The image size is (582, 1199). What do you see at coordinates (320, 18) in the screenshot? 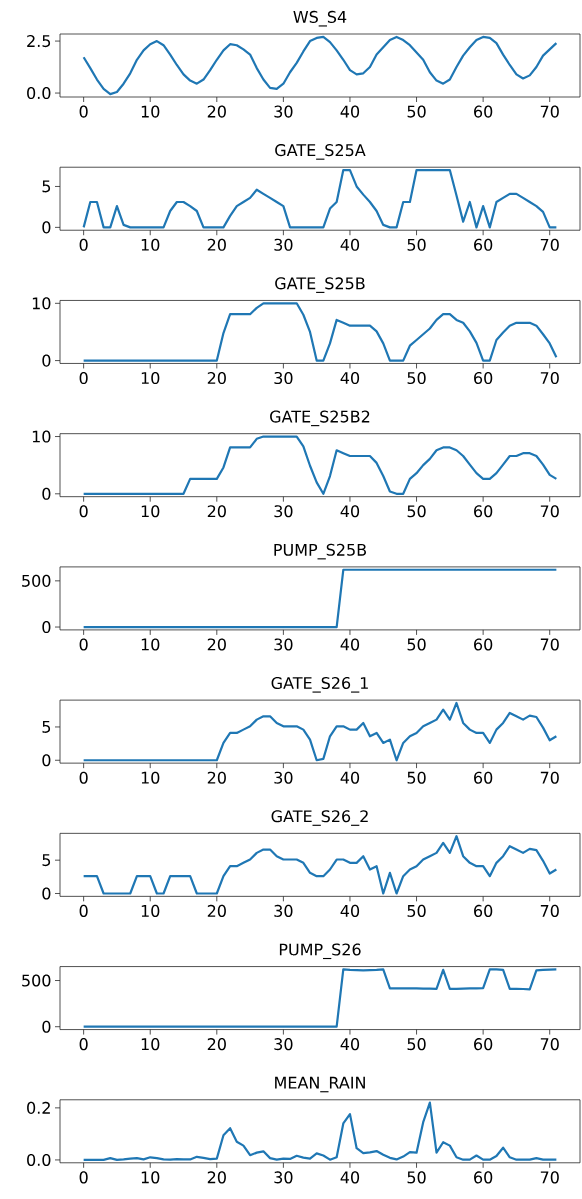
I see `chart-title: WS_S4` at bounding box center [320, 18].